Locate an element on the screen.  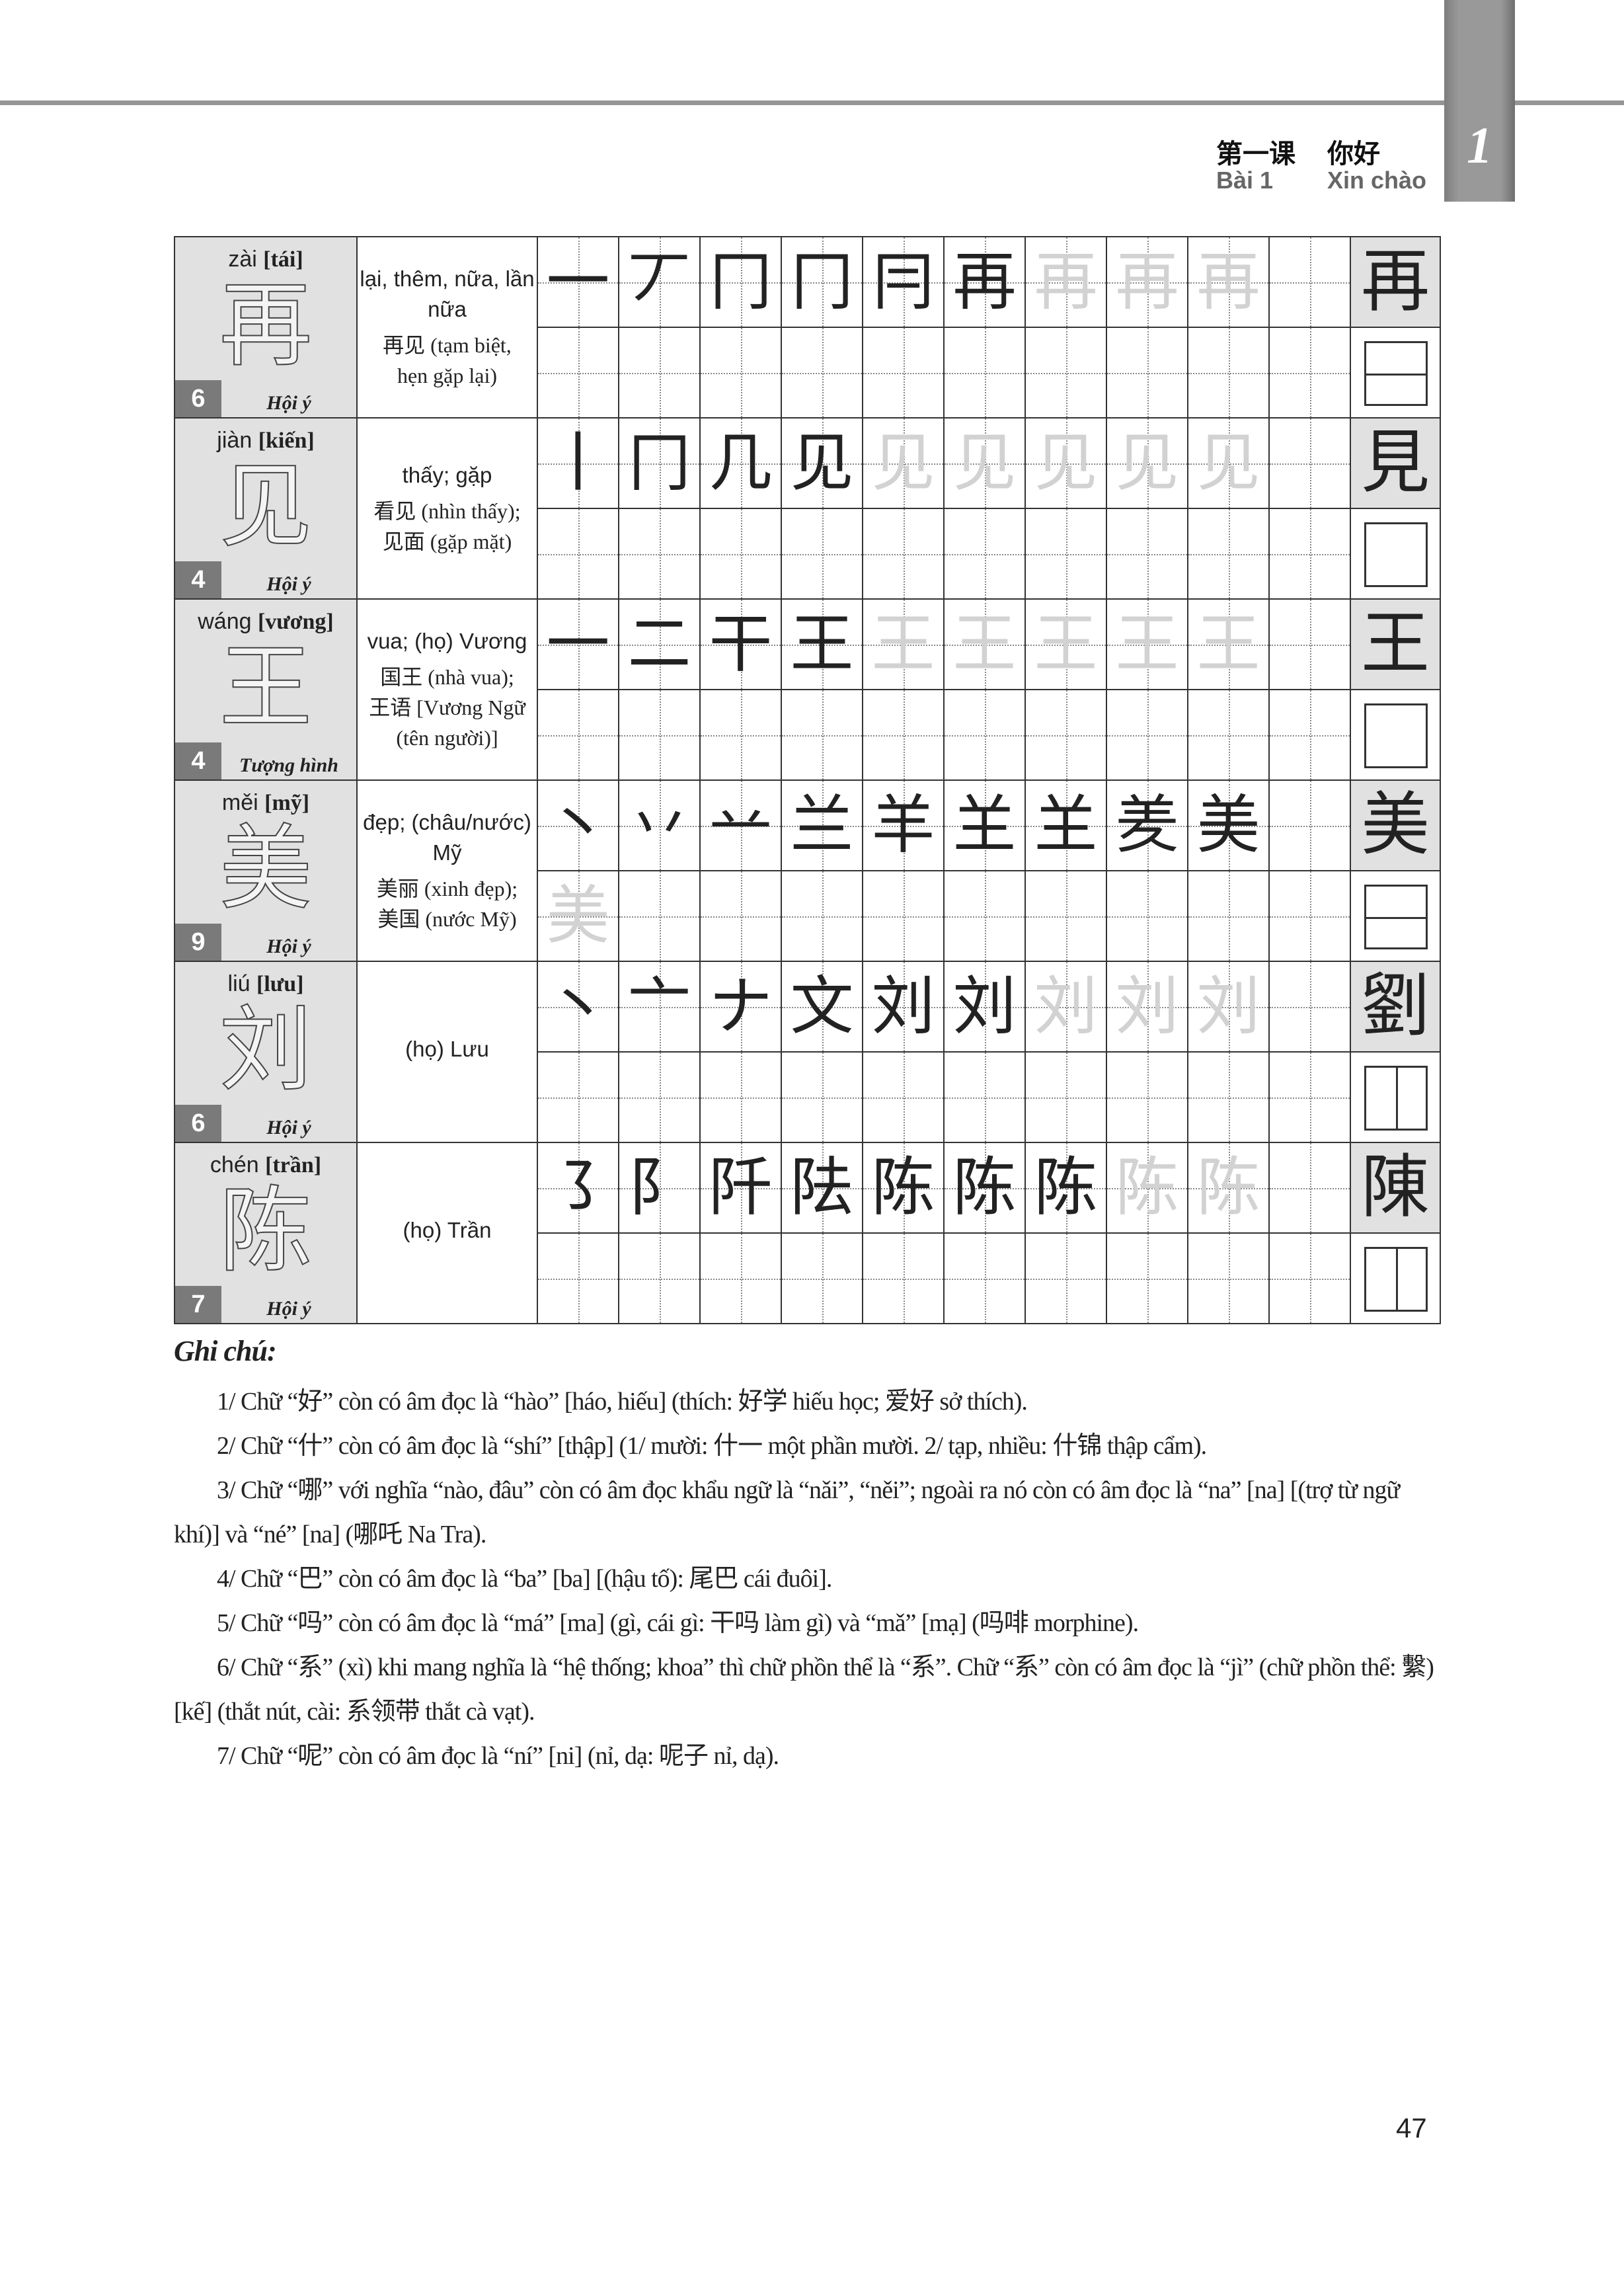
practice-cell: 几 is located at coordinates (740, 463).